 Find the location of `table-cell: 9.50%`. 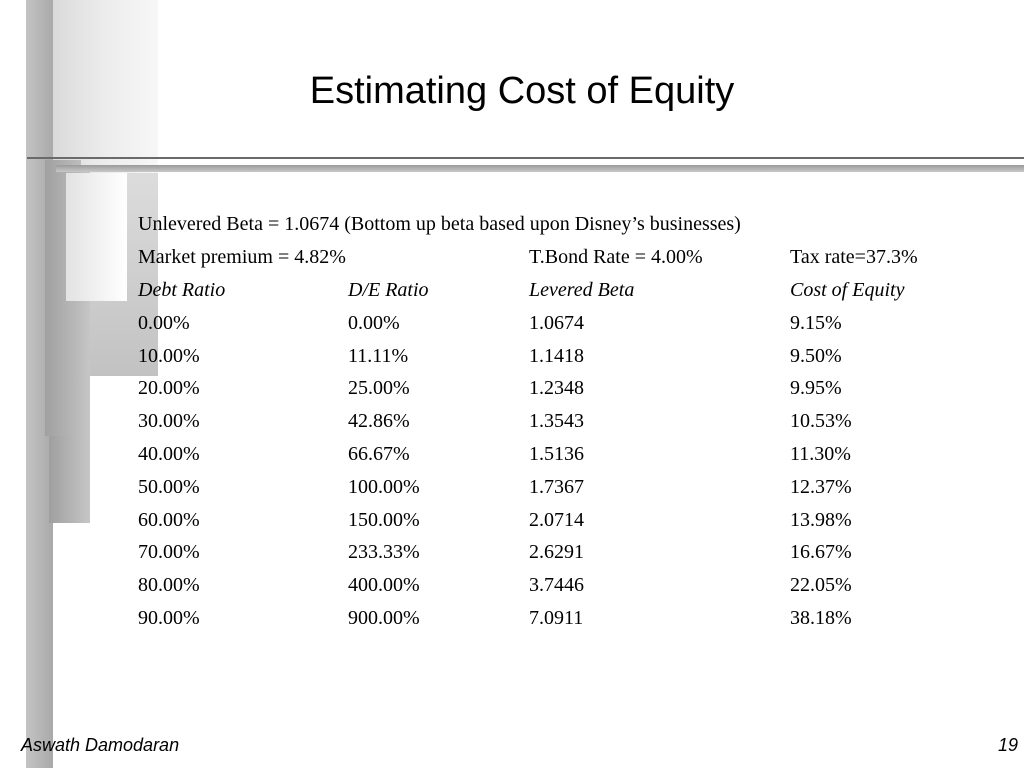

table-cell: 9.50% is located at coordinates (816, 355).